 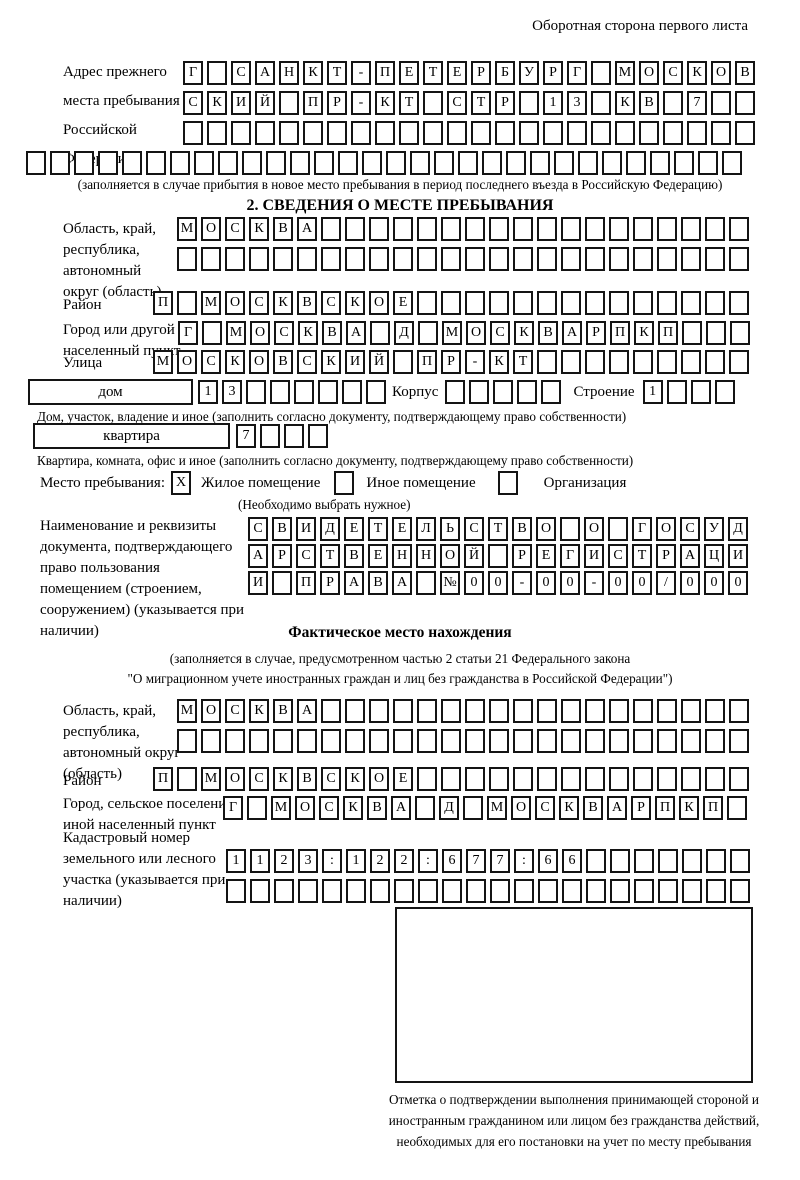 I want to click on fact-title: Фактическое место нахождения, so click(x=400, y=632).